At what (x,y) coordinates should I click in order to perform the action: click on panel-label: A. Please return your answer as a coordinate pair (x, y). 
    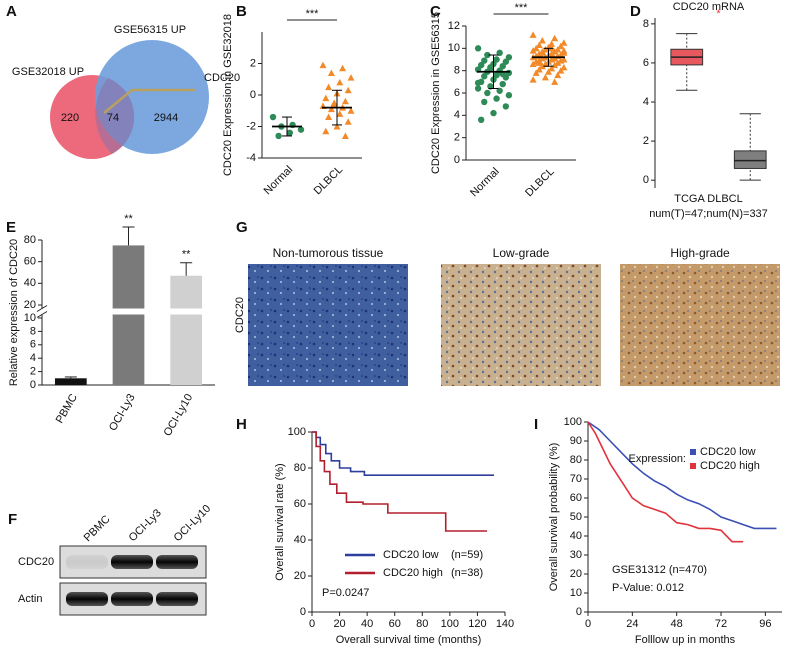
    Looking at the image, I should click on (11, 11).